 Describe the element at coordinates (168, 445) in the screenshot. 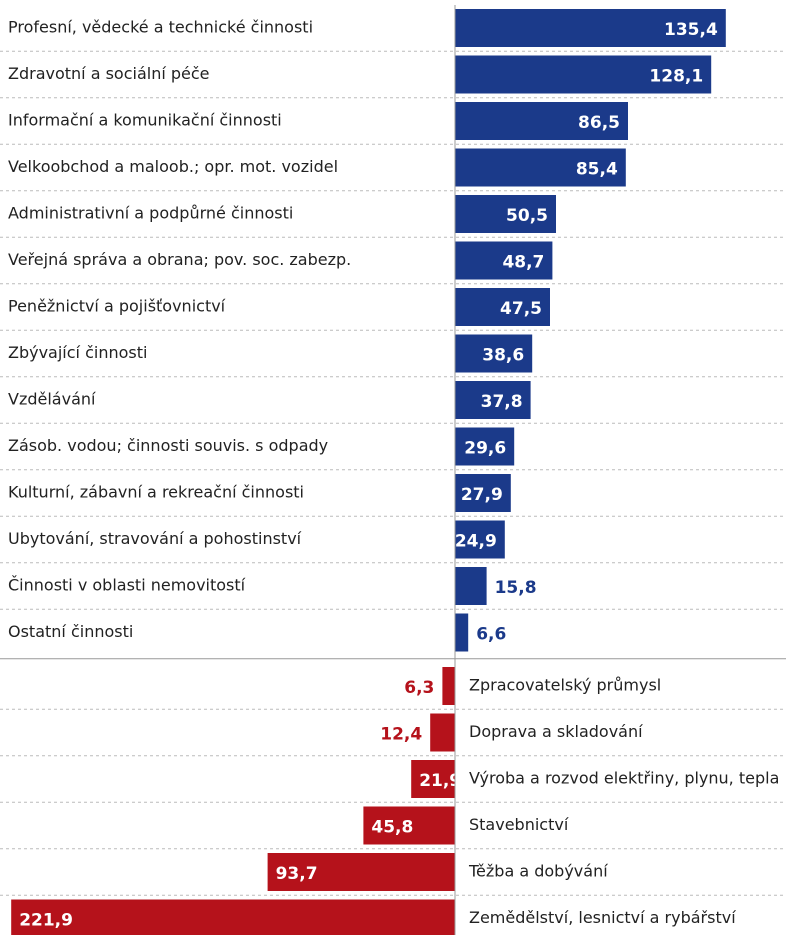

I see `category-label: Zásob. vodou; činnosti souvis. s odpady` at that location.